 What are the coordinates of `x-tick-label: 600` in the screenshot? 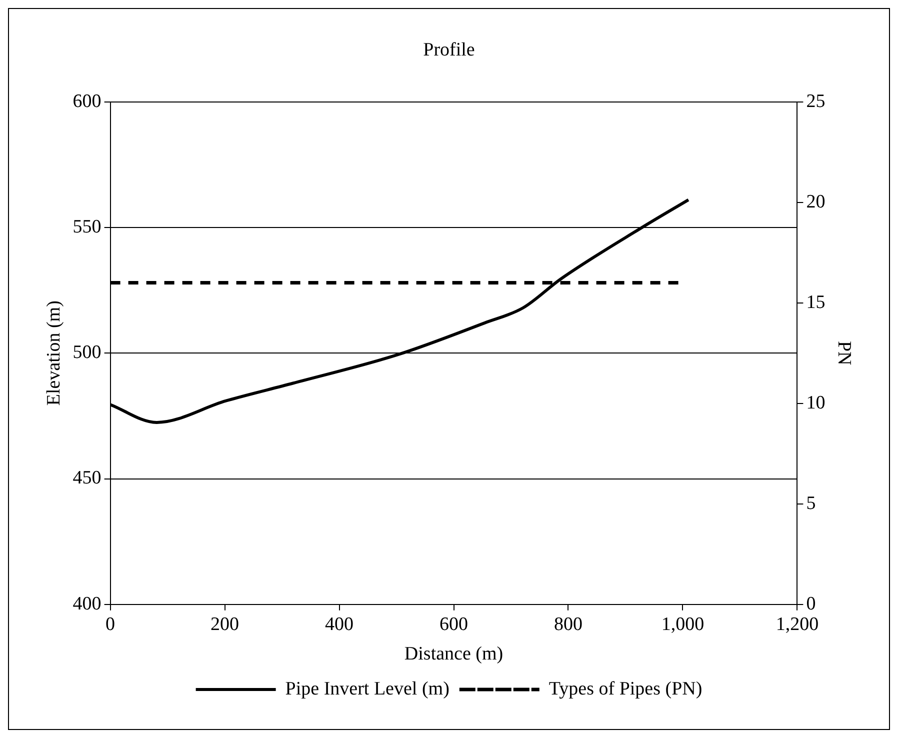 It's located at (454, 624).